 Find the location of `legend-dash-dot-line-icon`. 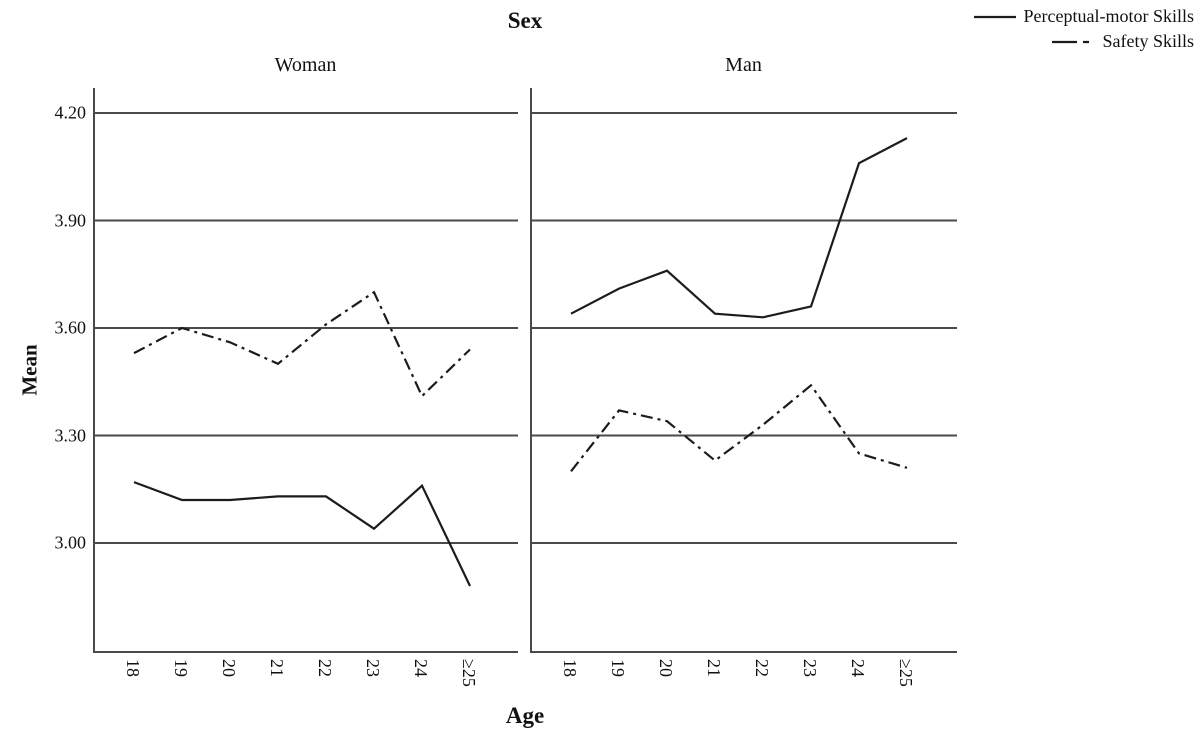

legend-dash-dot-line-icon is located at coordinates (1073, 41).